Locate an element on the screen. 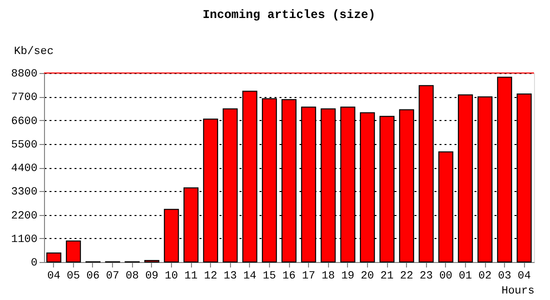 The height and width of the screenshot is (300, 550). x-axis-title: Hours is located at coordinates (517, 292).